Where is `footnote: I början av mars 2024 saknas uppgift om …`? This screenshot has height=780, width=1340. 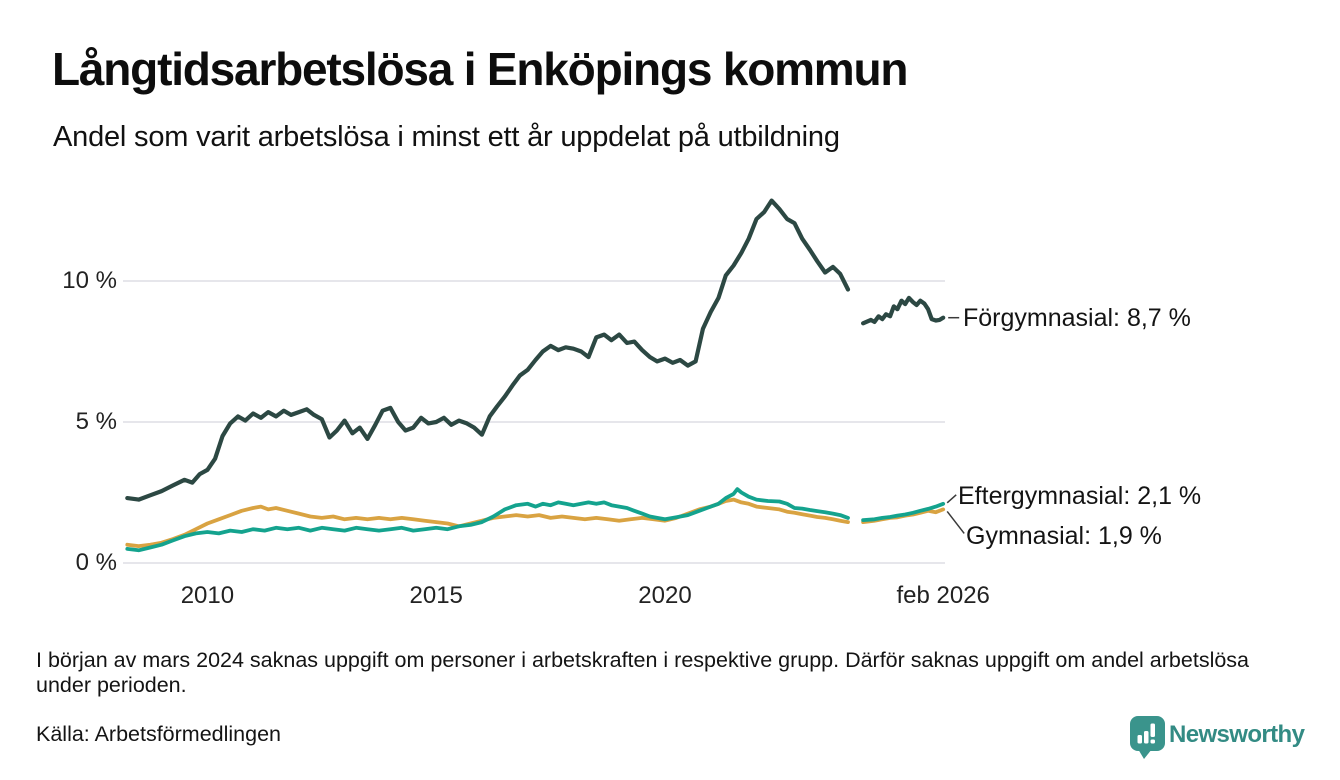
footnote: I början av mars 2024 saknas uppgift om … is located at coordinates (643, 672).